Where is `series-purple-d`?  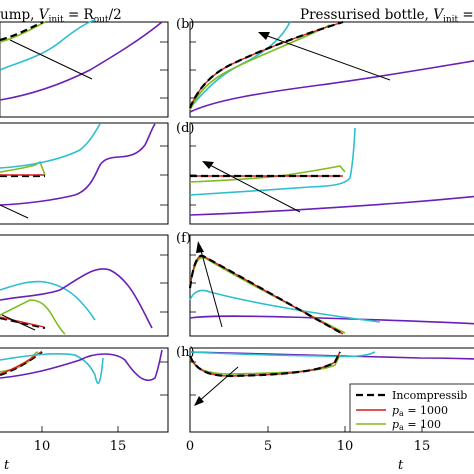
series-purple-d is located at coordinates (331, 205).